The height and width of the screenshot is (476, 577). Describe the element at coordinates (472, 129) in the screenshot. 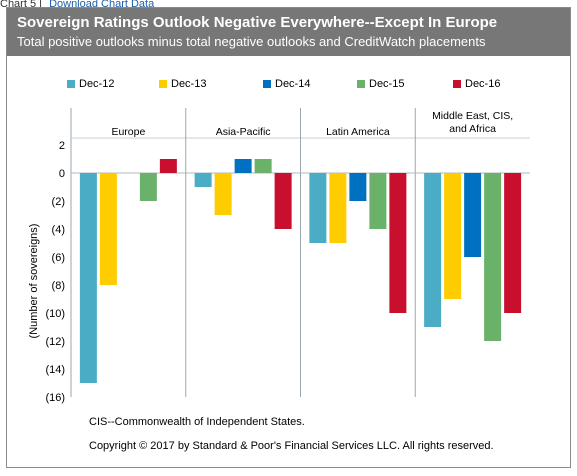

I see `category-label: and Africa` at that location.